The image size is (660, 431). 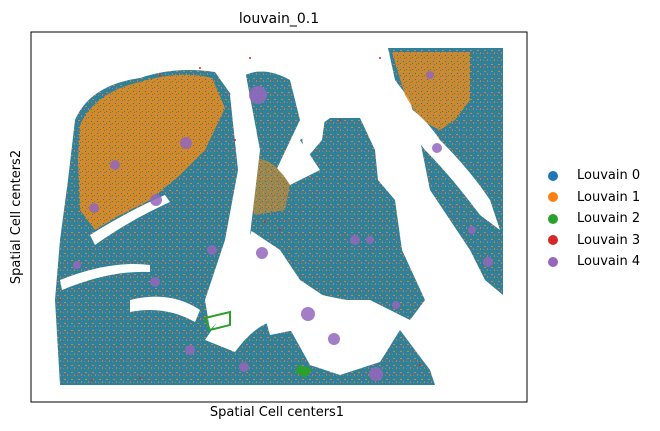 I want to click on legend-label: Louvain 1, so click(x=609, y=197).